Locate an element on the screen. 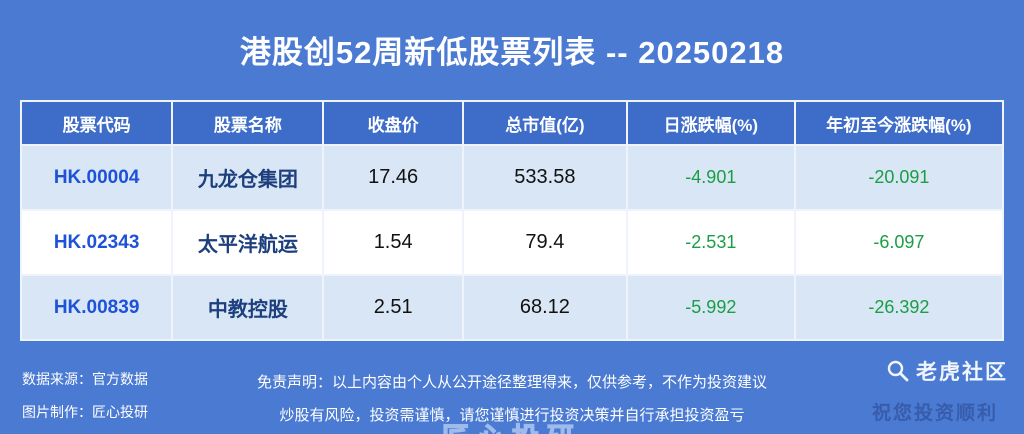 This screenshot has width=1024, height=434. col-header-ytd-change: 年初至今涨跌幅(%) is located at coordinates (899, 123).